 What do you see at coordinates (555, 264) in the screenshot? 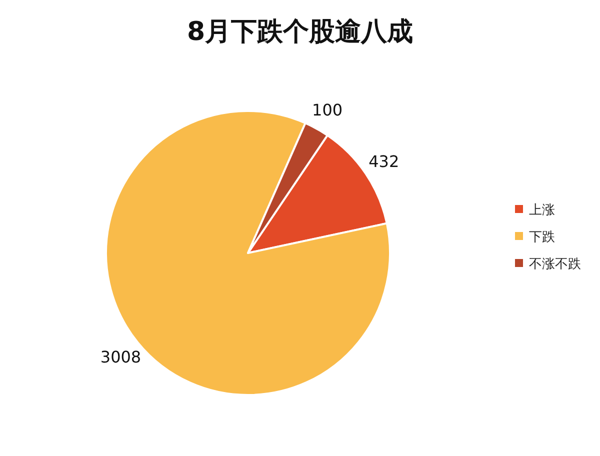
I see `legend-label: 不涨不跌` at bounding box center [555, 264].